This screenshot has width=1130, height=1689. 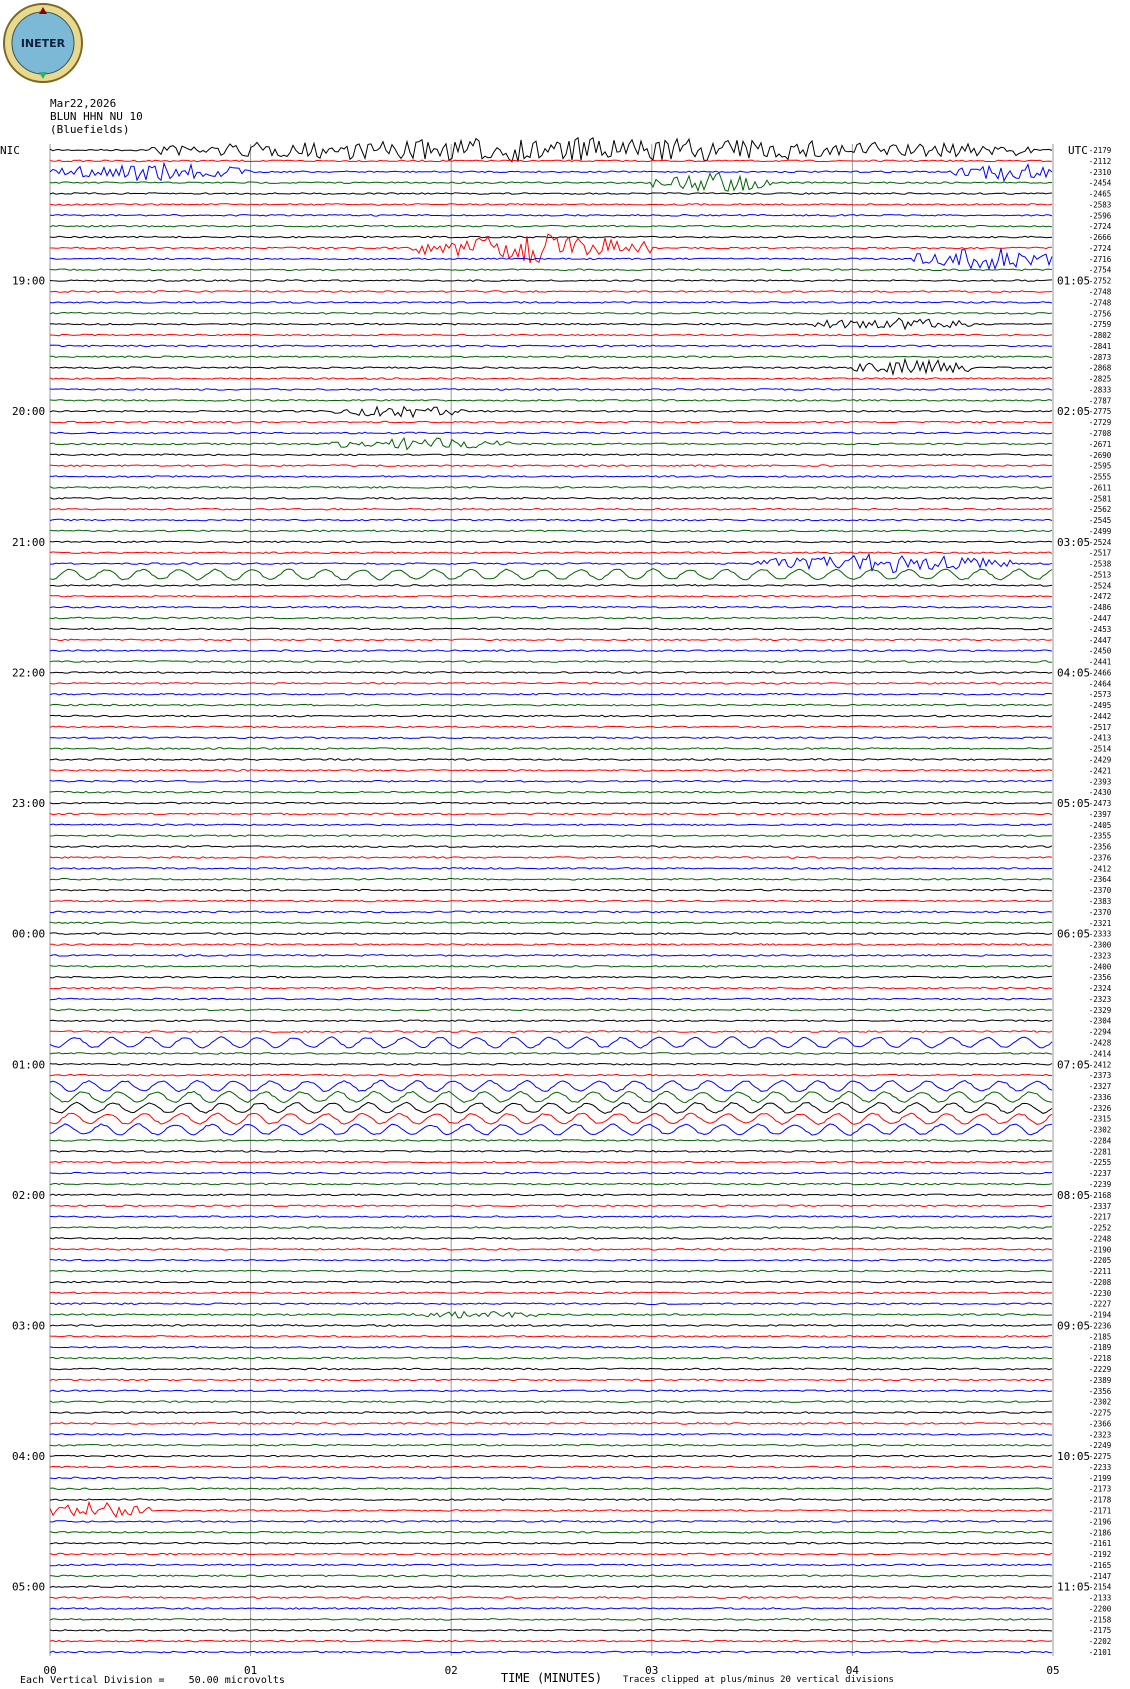 What do you see at coordinates (1100, 825) in the screenshot?
I see `trace-offset-label: -2405` at bounding box center [1100, 825].